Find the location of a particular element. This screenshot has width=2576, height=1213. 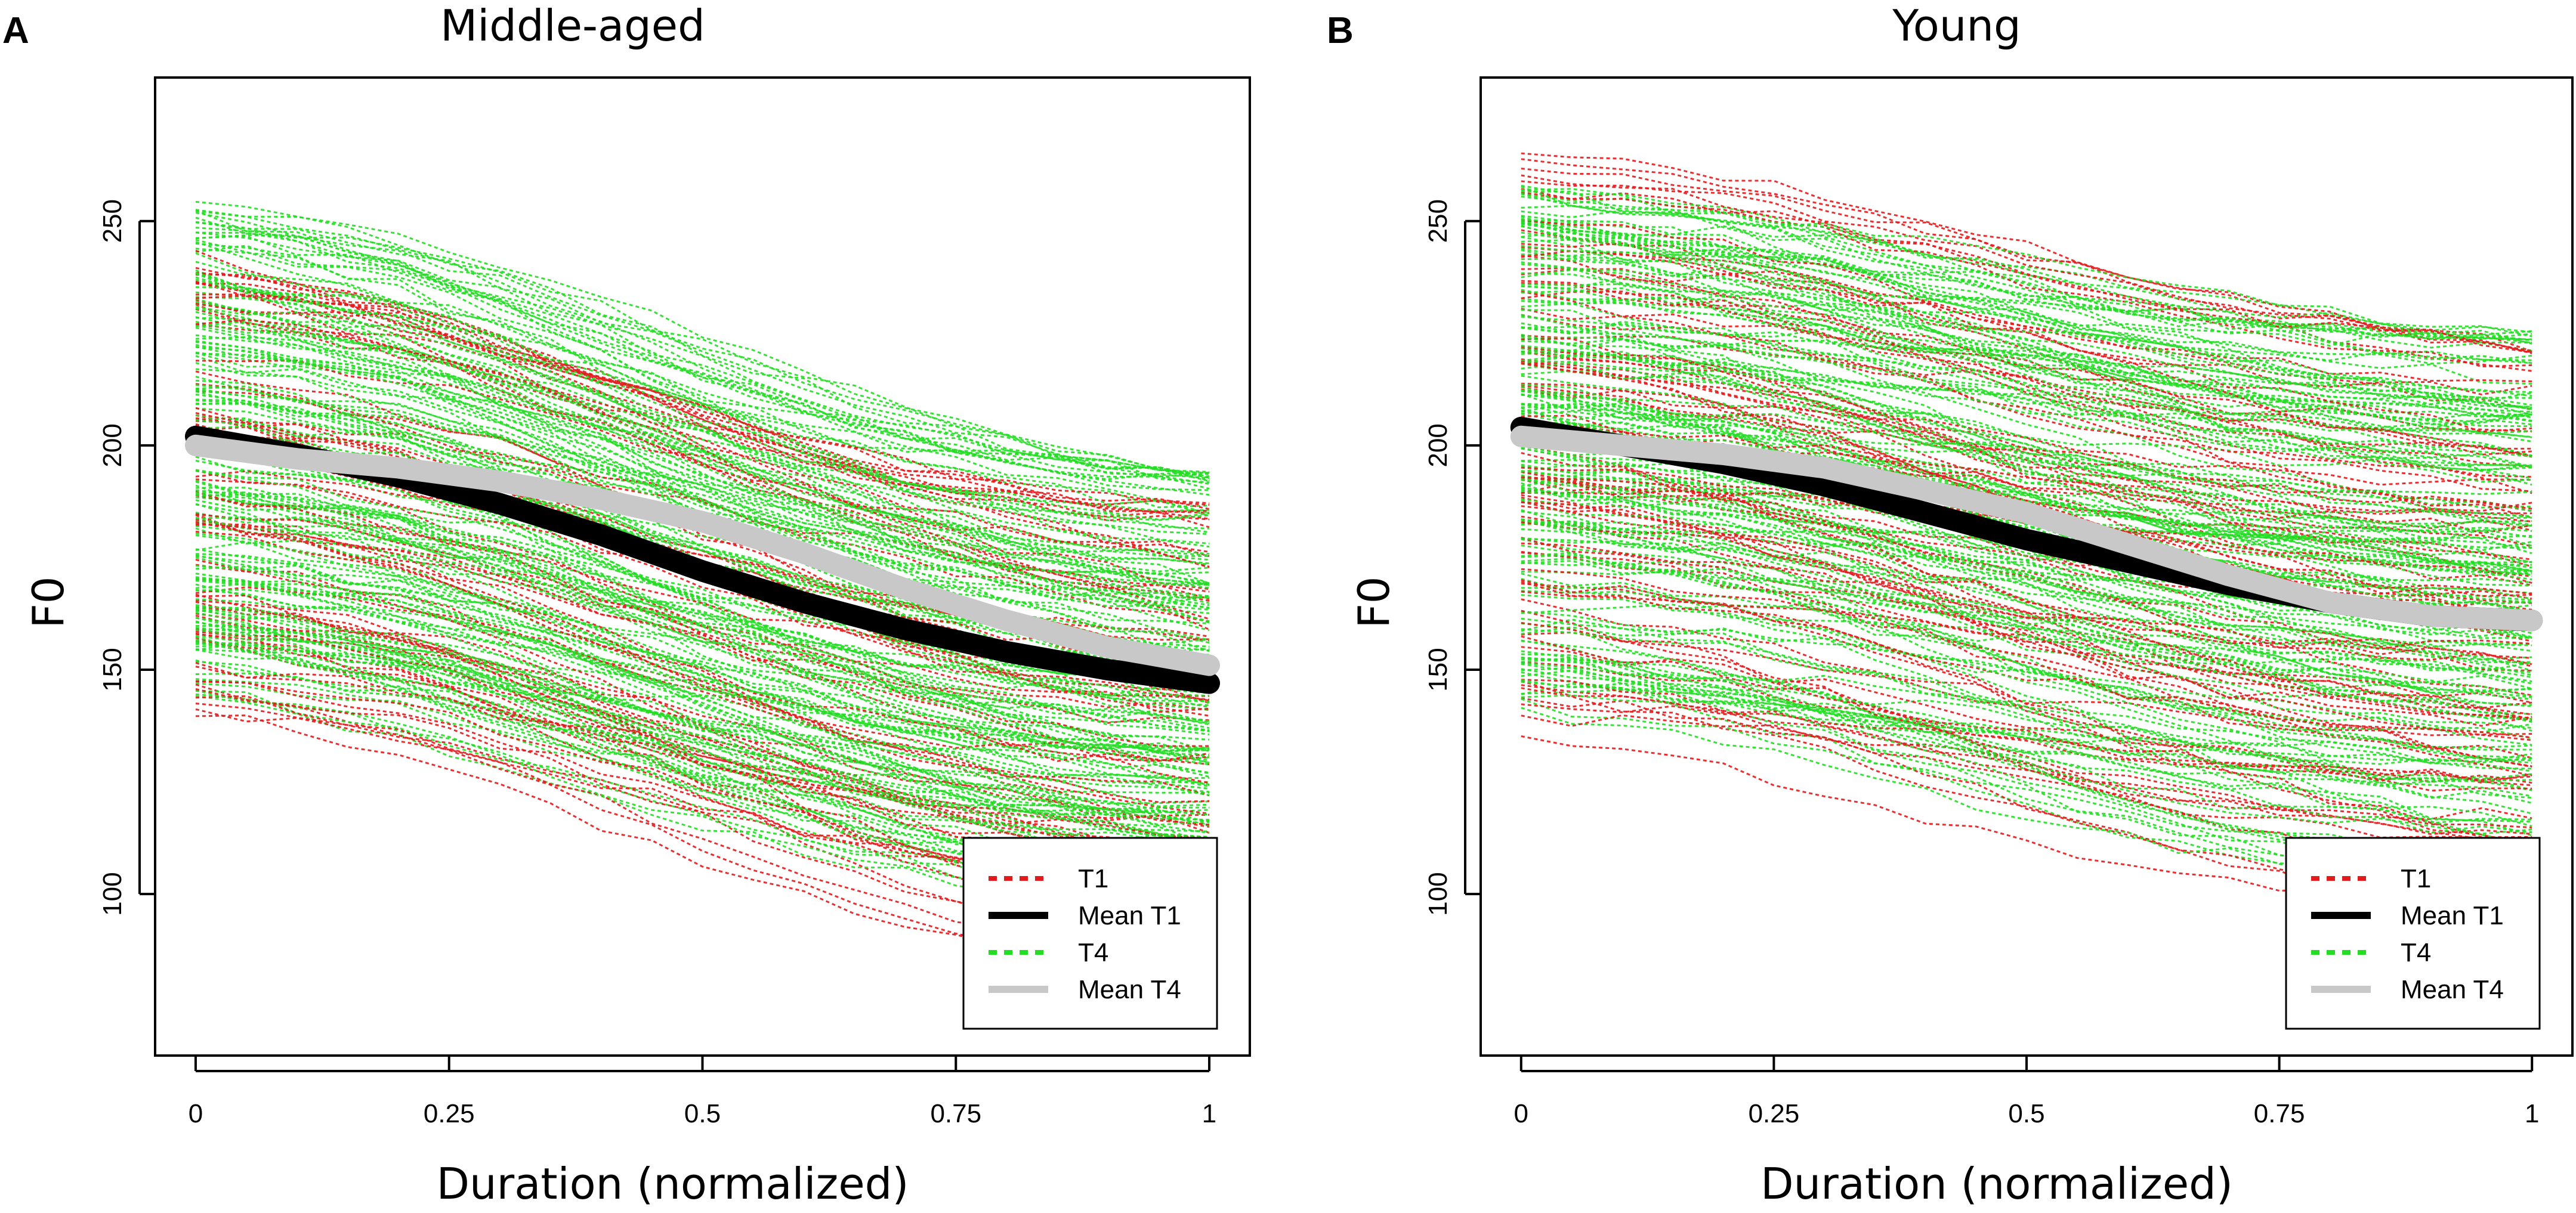

x-tick-label: 0.5 is located at coordinates (702, 1113).